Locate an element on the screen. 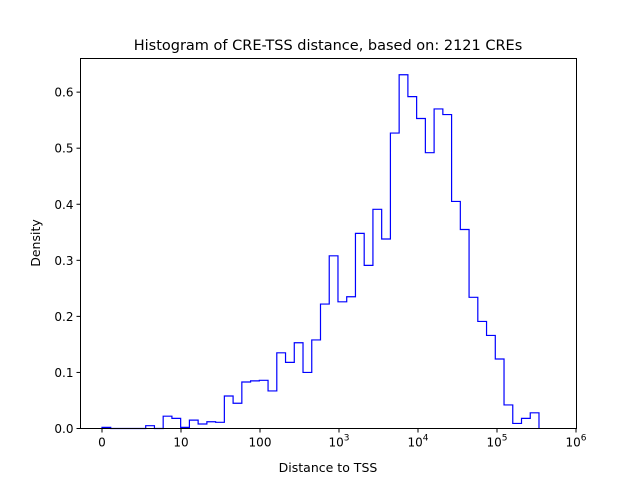  x-axis-label: Distance to TSS is located at coordinates (328, 467).